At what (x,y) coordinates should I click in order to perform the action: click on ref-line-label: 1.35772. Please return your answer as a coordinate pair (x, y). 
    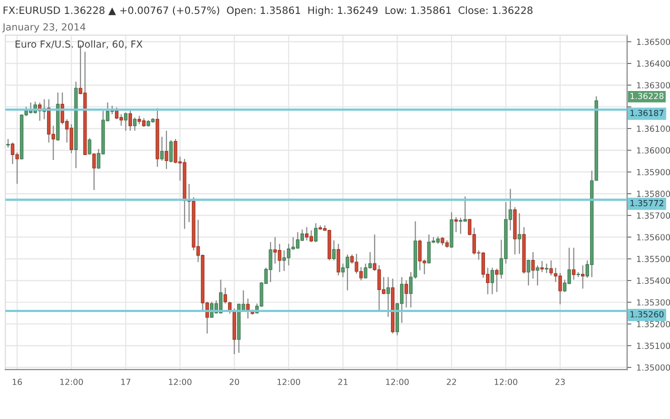
    Looking at the image, I should click on (647, 203).